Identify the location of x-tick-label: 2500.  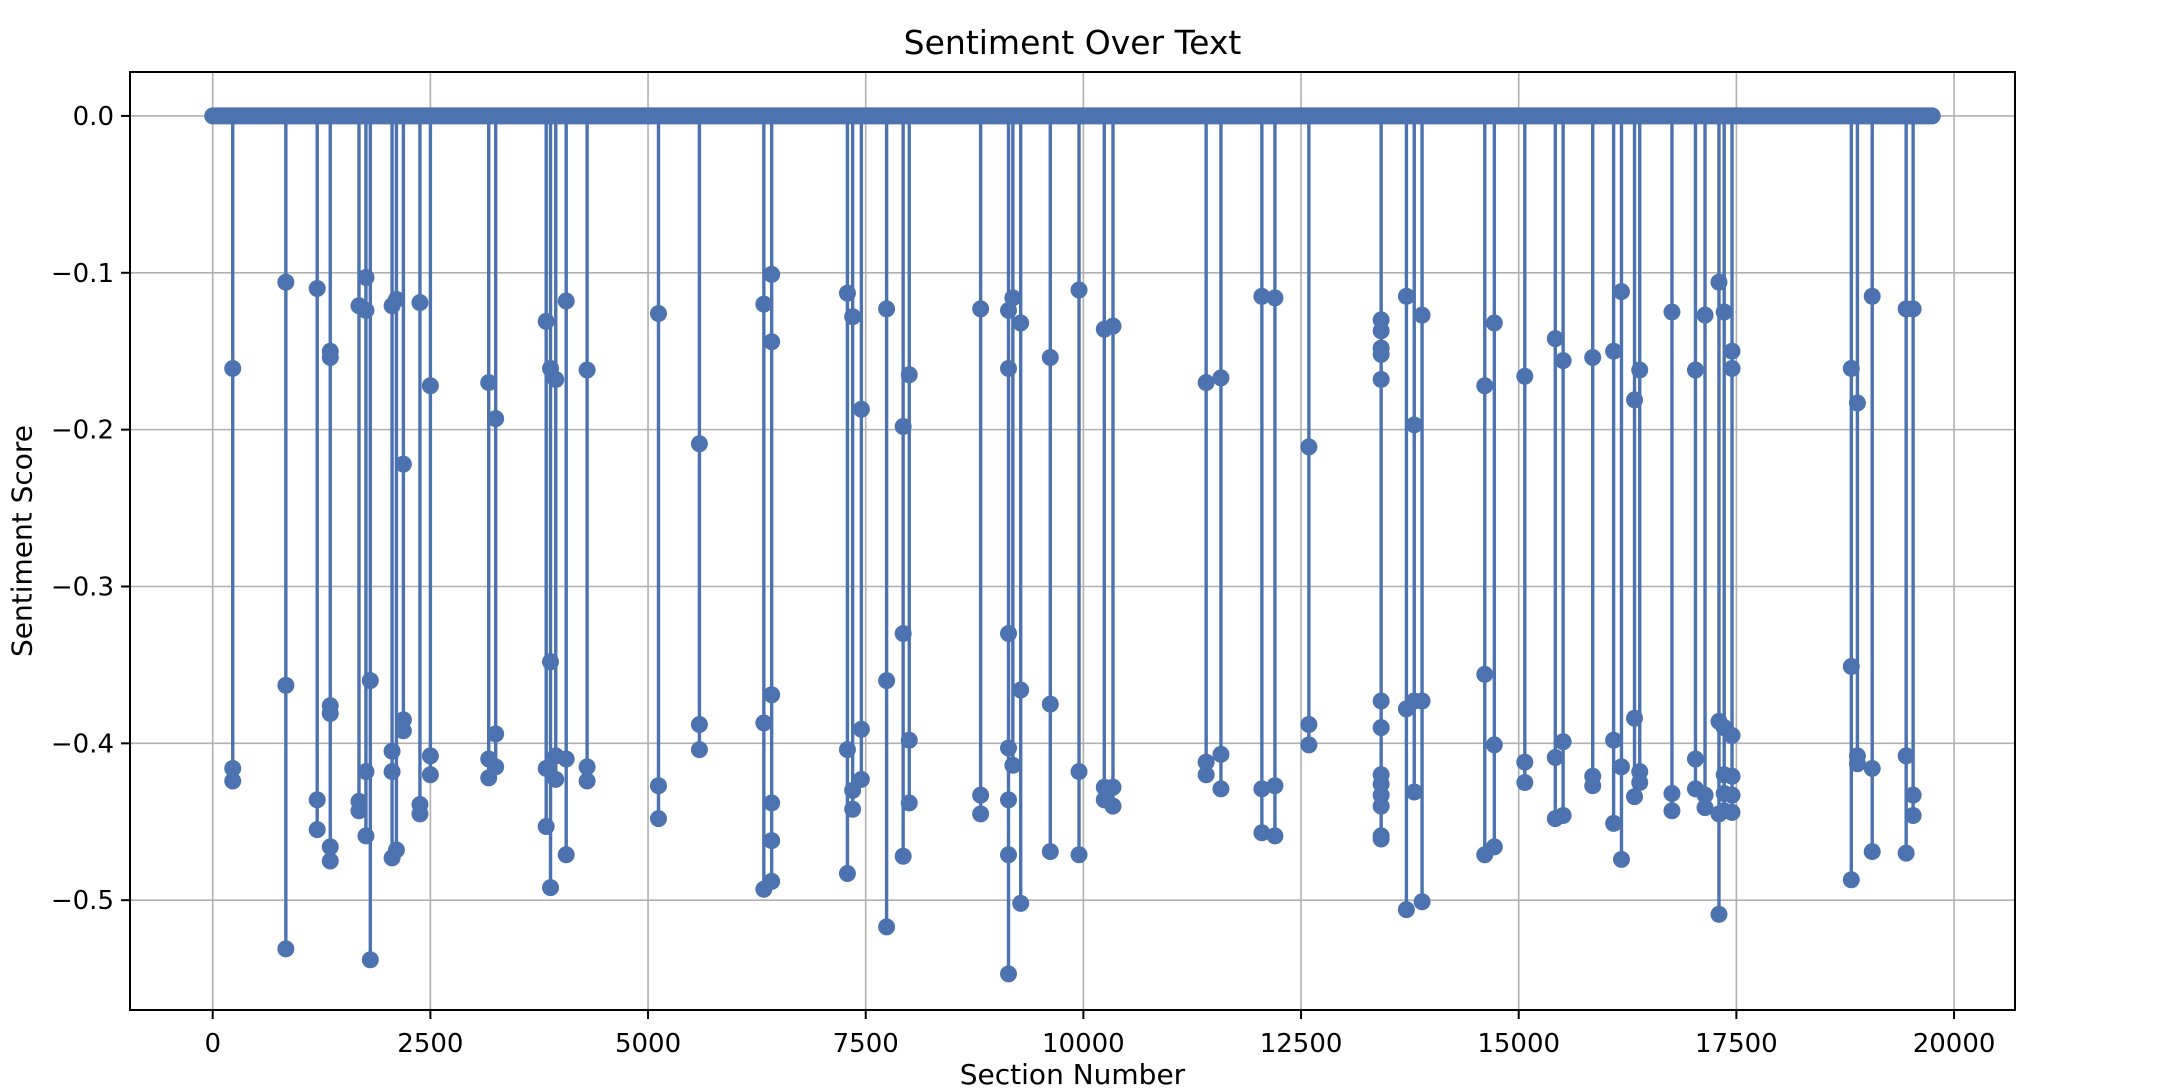
(430, 1044).